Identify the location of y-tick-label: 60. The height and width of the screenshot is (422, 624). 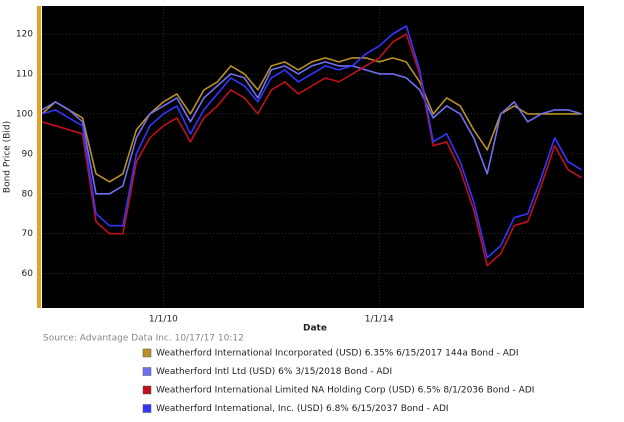
(28, 274).